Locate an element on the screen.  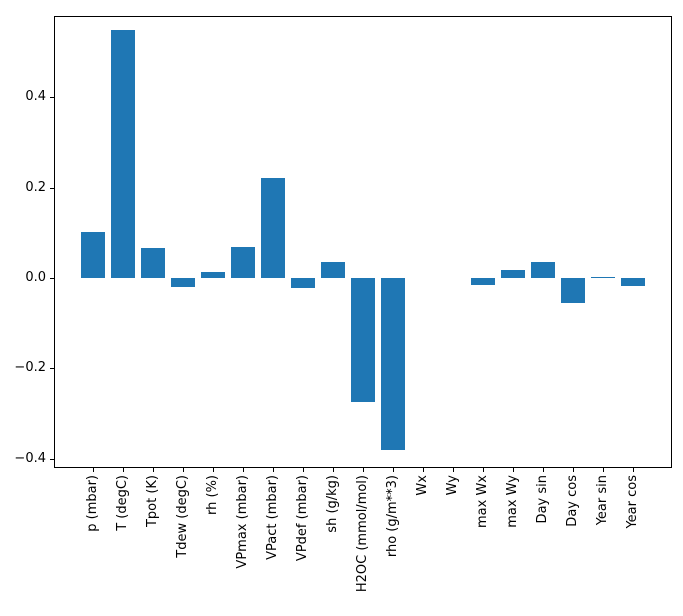
x-tick-label: Tdew (degC) is located at coordinates (182, 516).